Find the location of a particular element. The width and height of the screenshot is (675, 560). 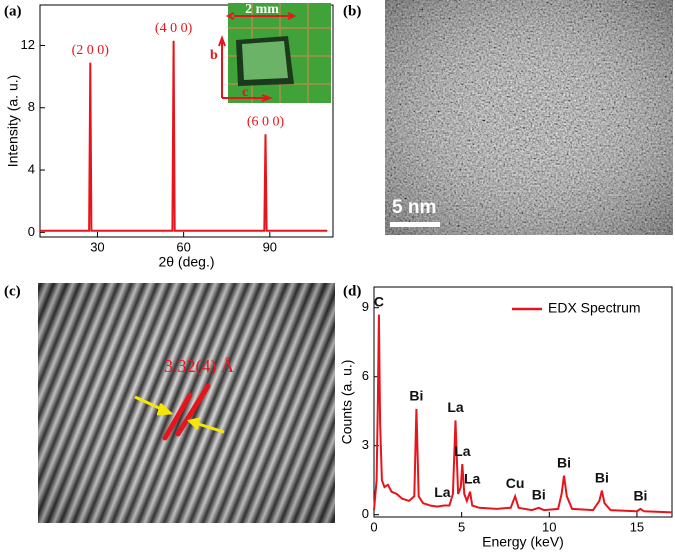

panel-label: (b) is located at coordinates (352, 11).